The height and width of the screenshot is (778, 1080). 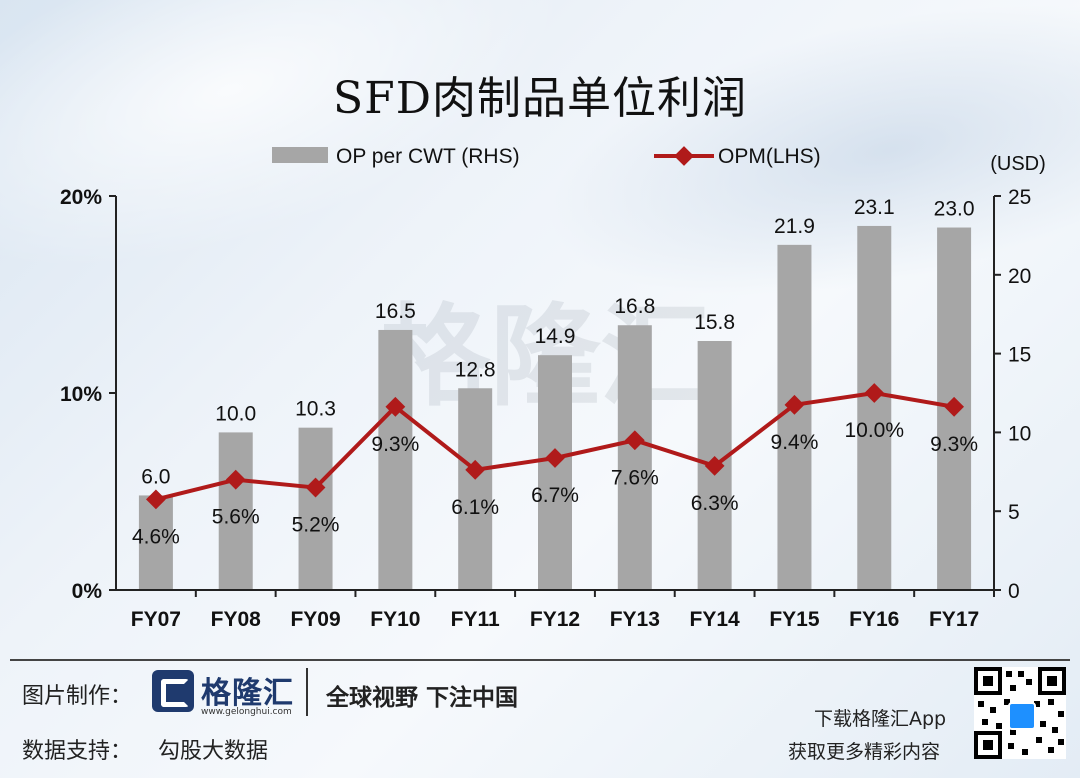 What do you see at coordinates (555, 495) in the screenshot?
I see `opm-label-fy12: 6.7%` at bounding box center [555, 495].